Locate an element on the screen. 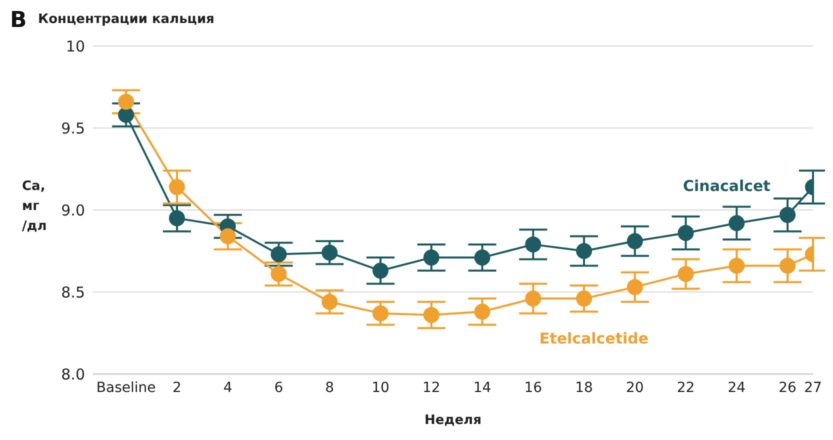  x-tick-label: 12 is located at coordinates (431, 388).